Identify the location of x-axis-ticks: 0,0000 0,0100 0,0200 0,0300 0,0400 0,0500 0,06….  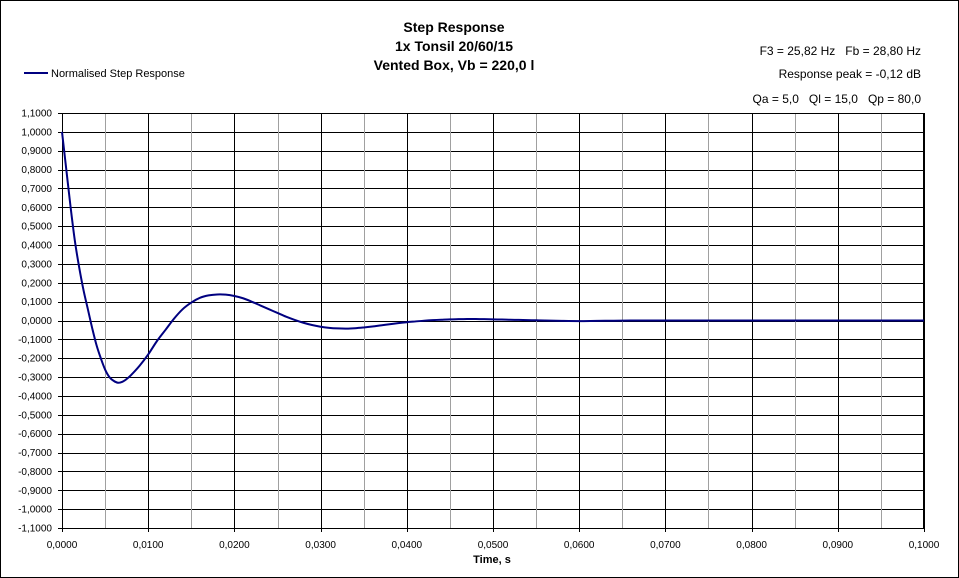
(493, 539).